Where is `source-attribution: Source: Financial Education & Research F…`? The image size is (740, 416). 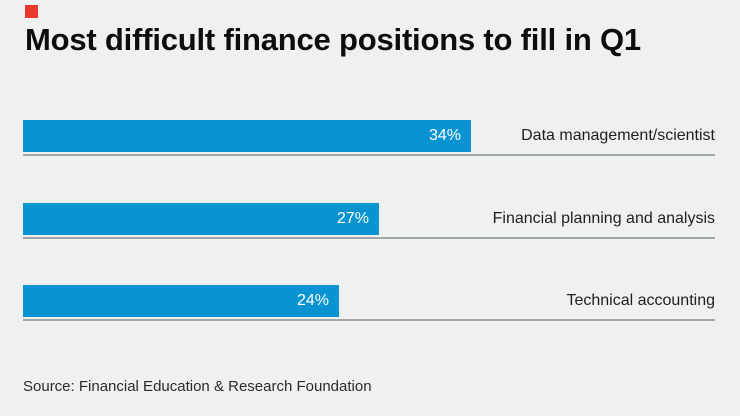
source-attribution: Source: Financial Education & Research F… is located at coordinates (197, 386).